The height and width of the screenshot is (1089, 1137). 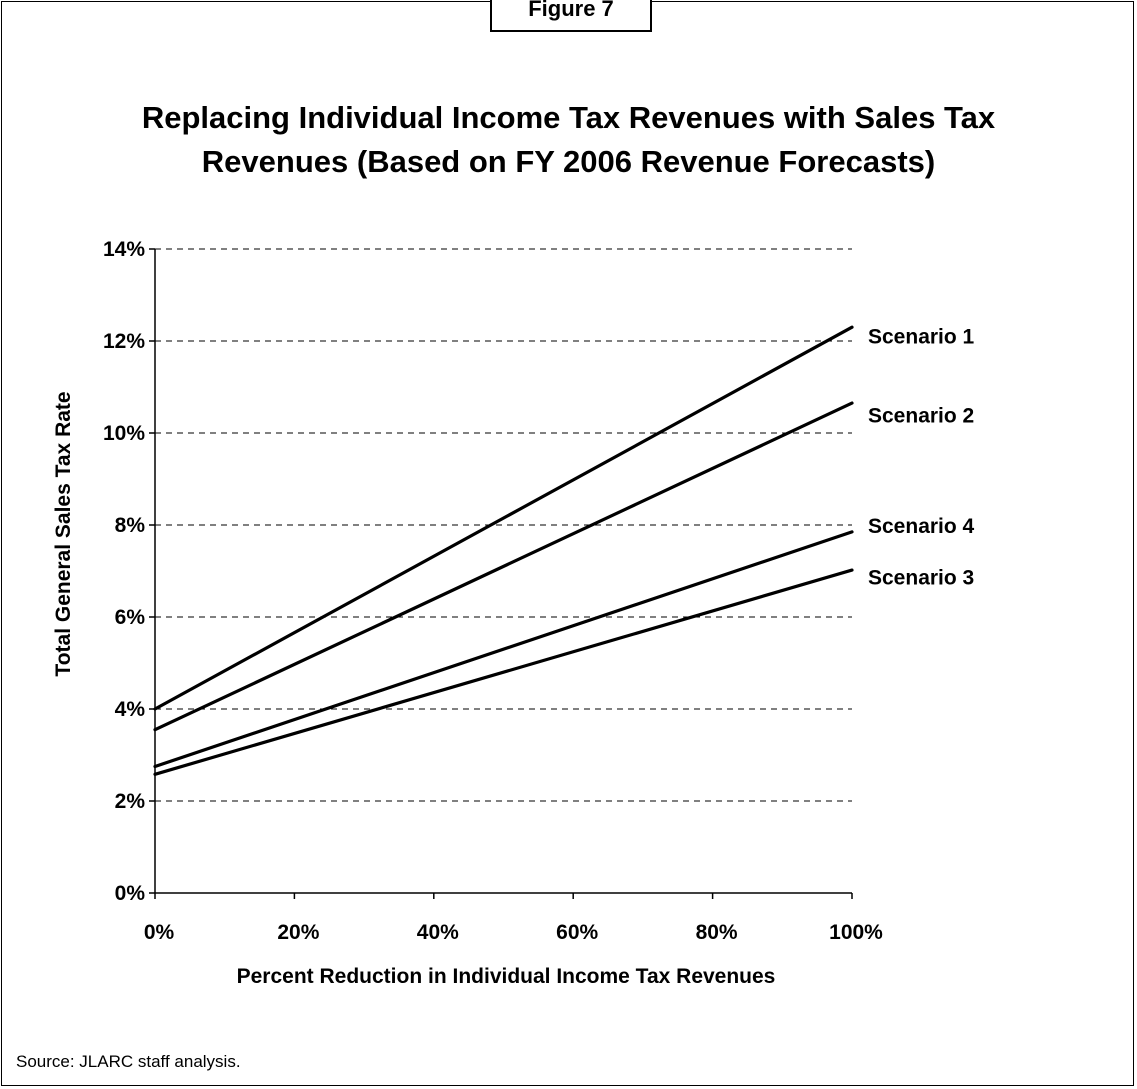 What do you see at coordinates (130, 709) in the screenshot?
I see `y-tick-label: 4%` at bounding box center [130, 709].